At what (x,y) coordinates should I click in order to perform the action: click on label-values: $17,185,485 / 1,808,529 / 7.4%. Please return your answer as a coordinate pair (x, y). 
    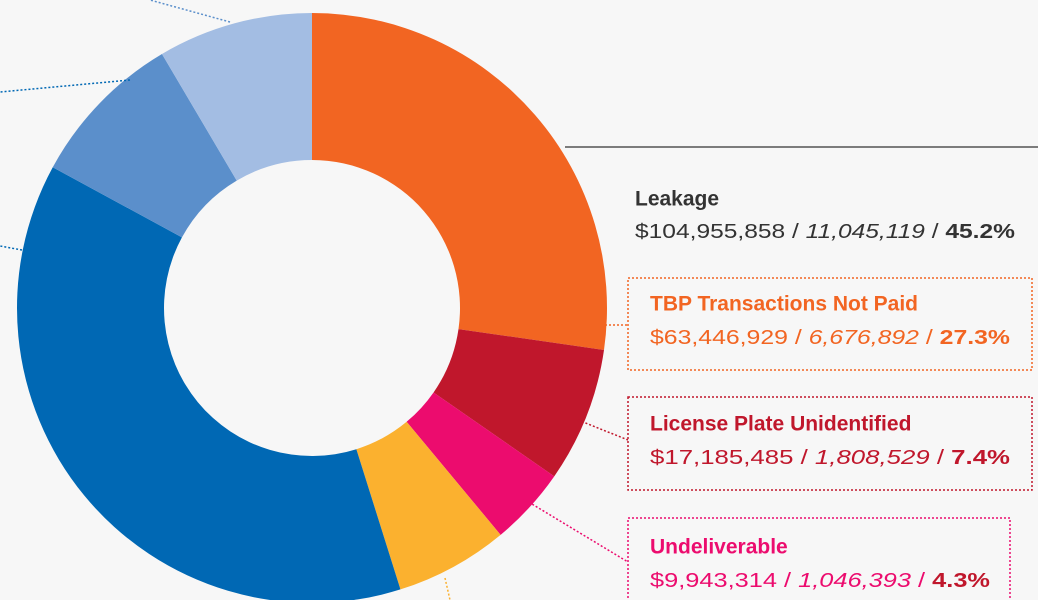
    Looking at the image, I should click on (830, 458).